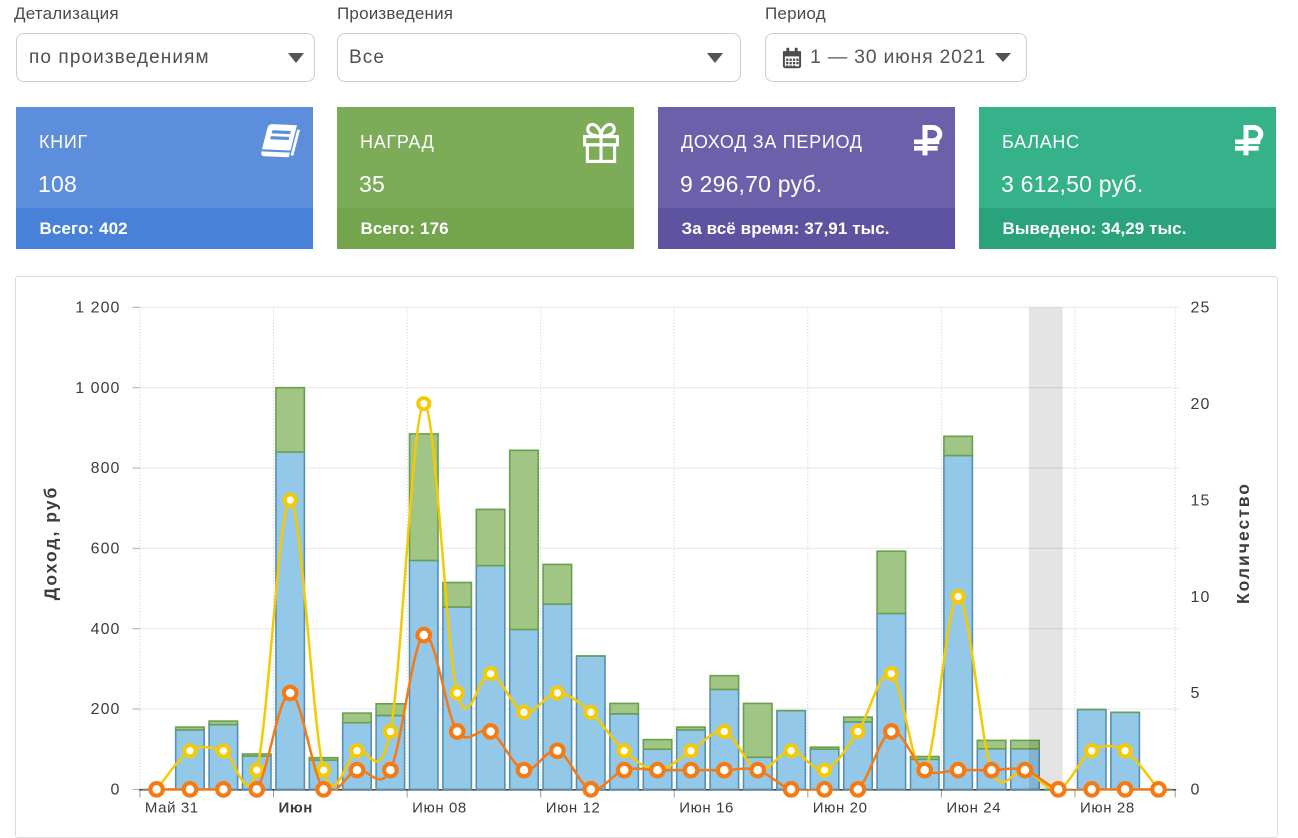 The height and width of the screenshot is (838, 1298). I want to click on svg-text: Июн 16, so click(706, 808).